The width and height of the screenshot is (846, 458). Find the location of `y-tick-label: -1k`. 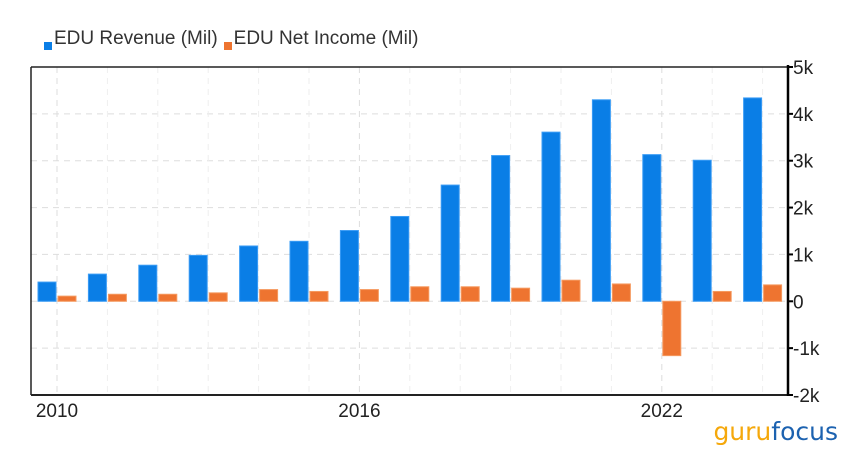

y-tick-label: -1k is located at coordinates (806, 349).